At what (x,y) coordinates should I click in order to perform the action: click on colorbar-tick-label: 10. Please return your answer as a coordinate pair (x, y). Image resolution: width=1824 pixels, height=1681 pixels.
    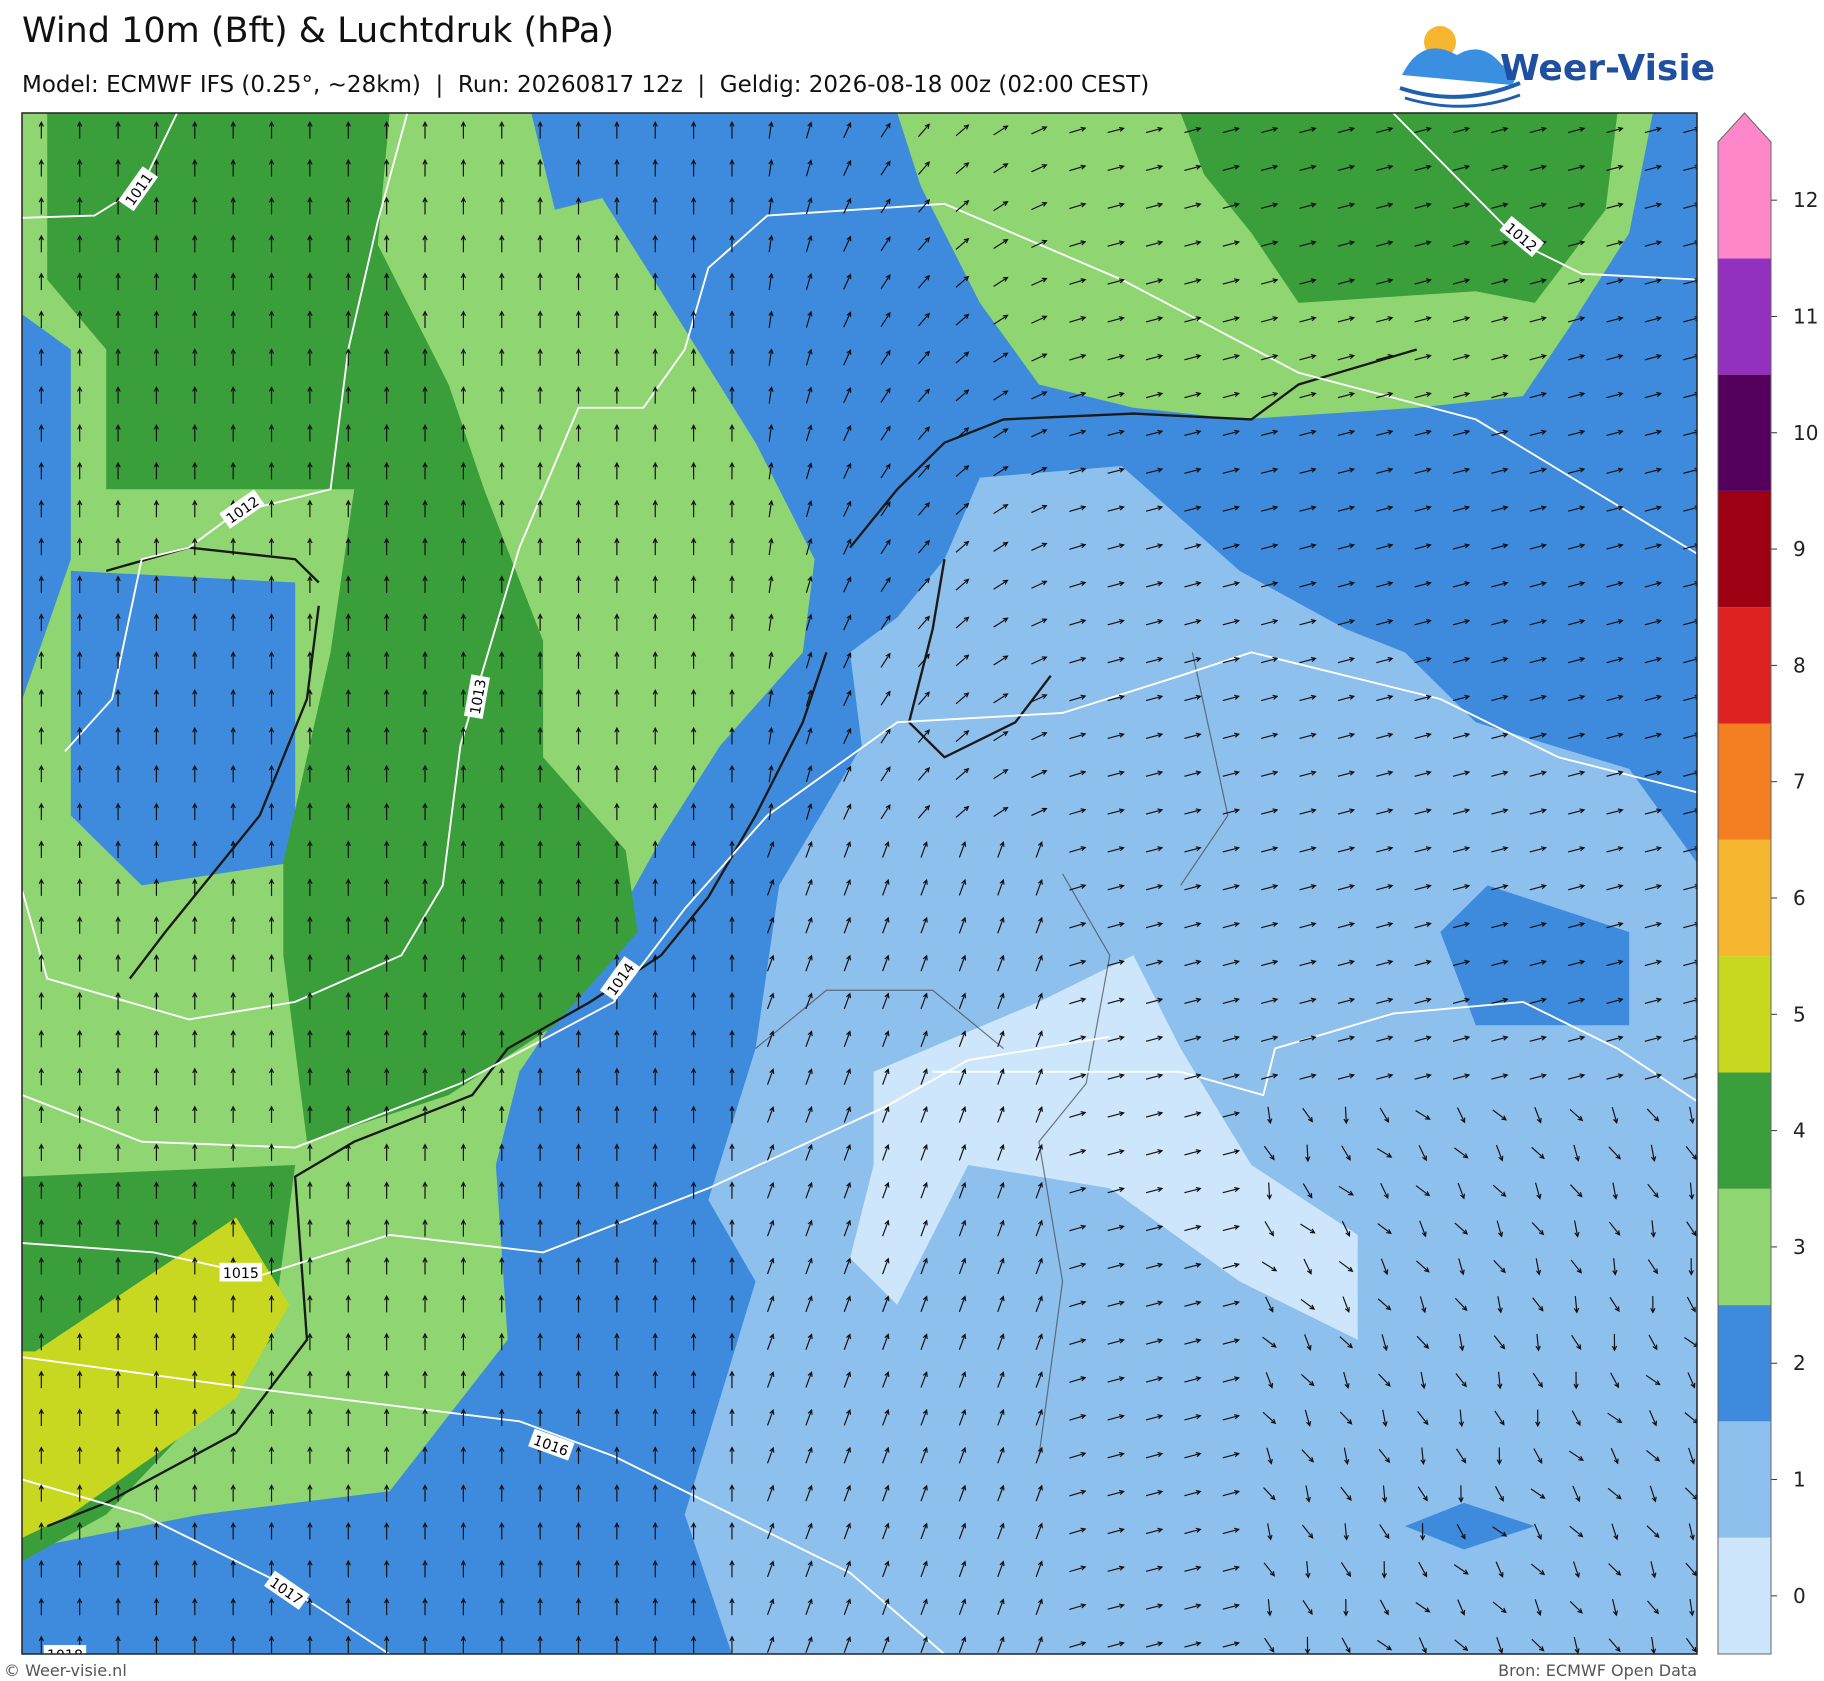
    Looking at the image, I should click on (1805, 433).